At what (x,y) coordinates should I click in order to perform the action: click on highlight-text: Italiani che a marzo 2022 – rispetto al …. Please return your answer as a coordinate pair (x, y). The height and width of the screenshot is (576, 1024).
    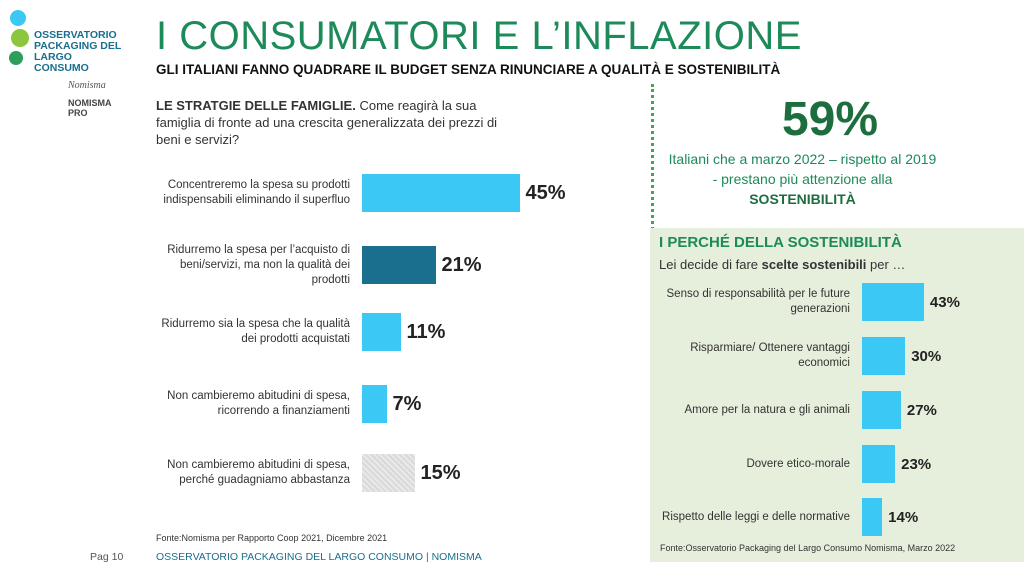
    Looking at the image, I should click on (802, 179).